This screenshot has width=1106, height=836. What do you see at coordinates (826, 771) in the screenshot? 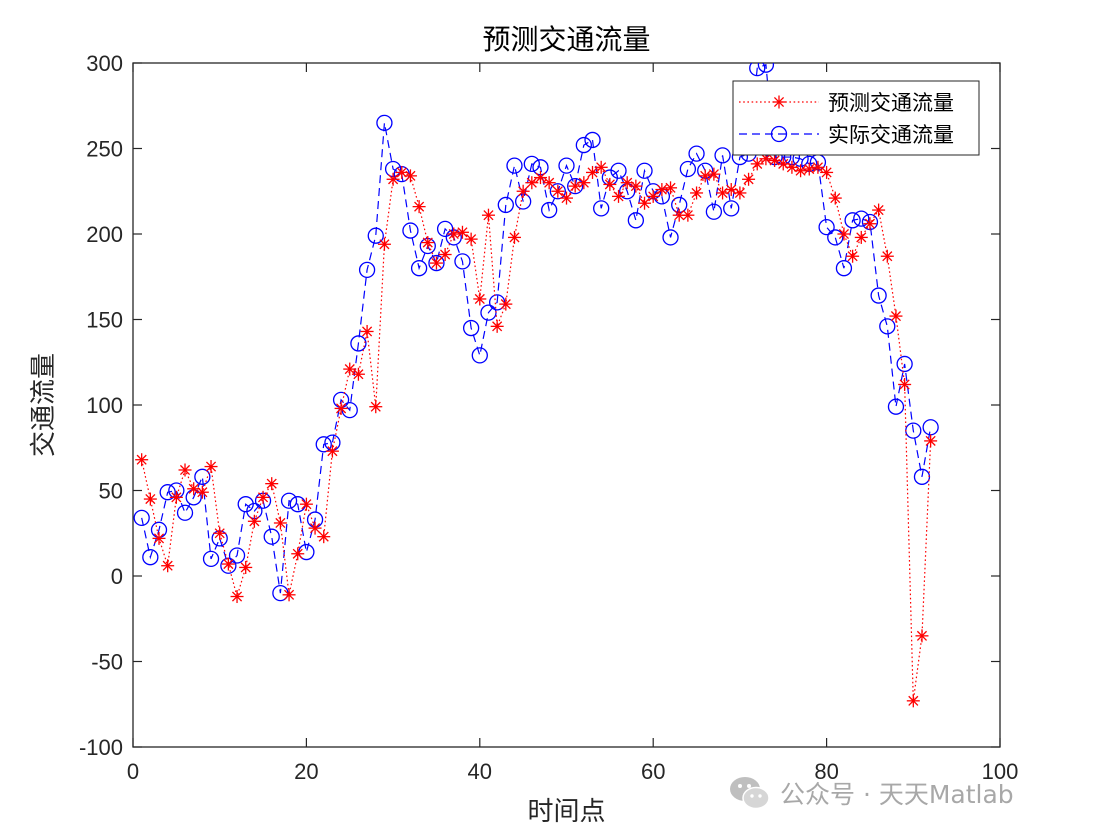
I see `x-tick-label: 80` at bounding box center [826, 771].